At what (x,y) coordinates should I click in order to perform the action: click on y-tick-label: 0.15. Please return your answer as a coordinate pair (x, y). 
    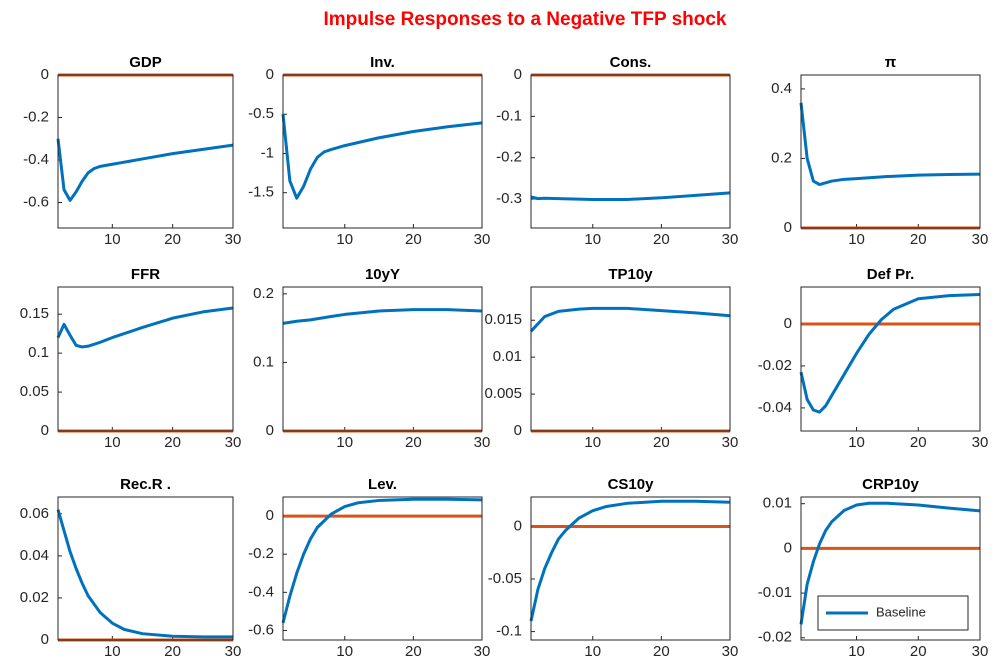
    Looking at the image, I should click on (34, 313).